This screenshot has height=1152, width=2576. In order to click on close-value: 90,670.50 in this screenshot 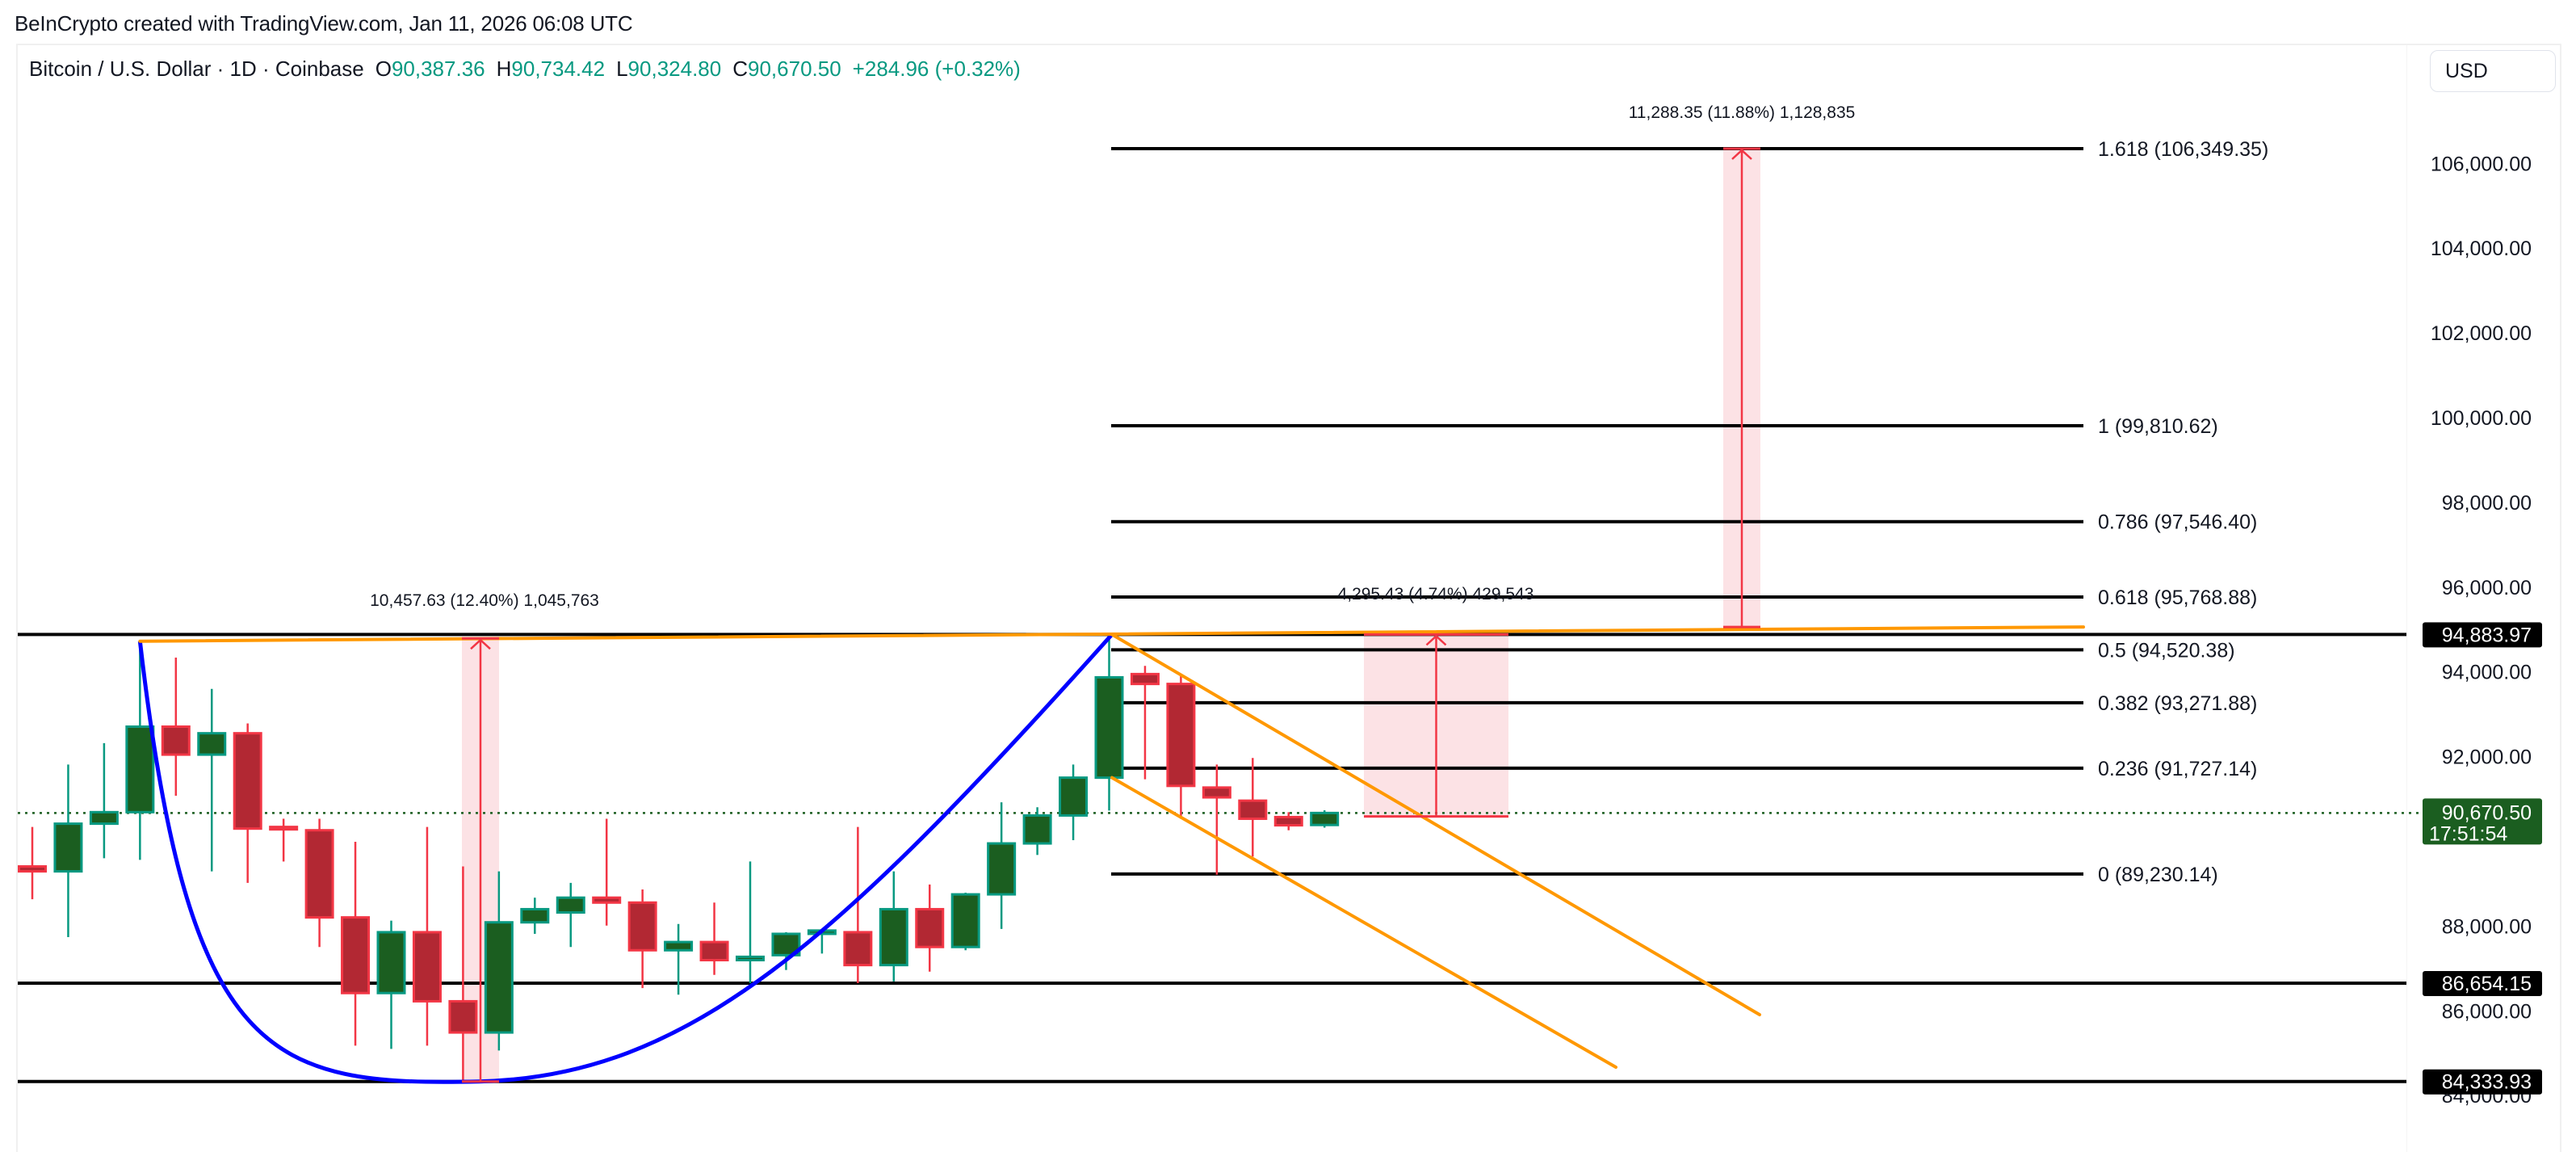, I will do `click(794, 69)`.